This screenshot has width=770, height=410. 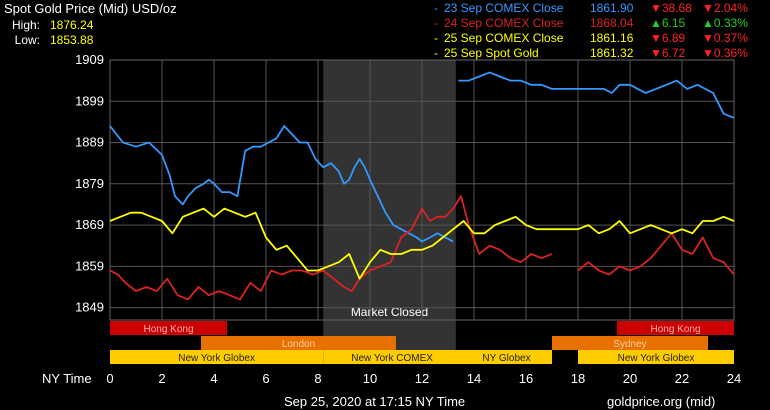 What do you see at coordinates (213, 378) in the screenshot?
I see `x-tick-label: 4` at bounding box center [213, 378].